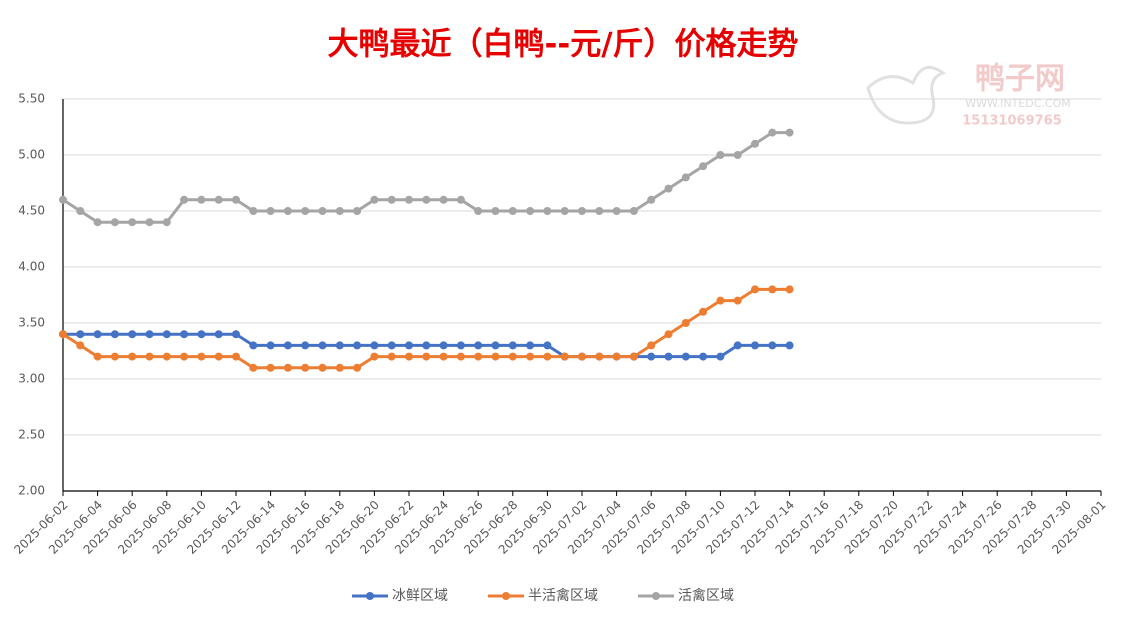  What do you see at coordinates (906, 95) in the screenshot?
I see `watermark-logo` at bounding box center [906, 95].